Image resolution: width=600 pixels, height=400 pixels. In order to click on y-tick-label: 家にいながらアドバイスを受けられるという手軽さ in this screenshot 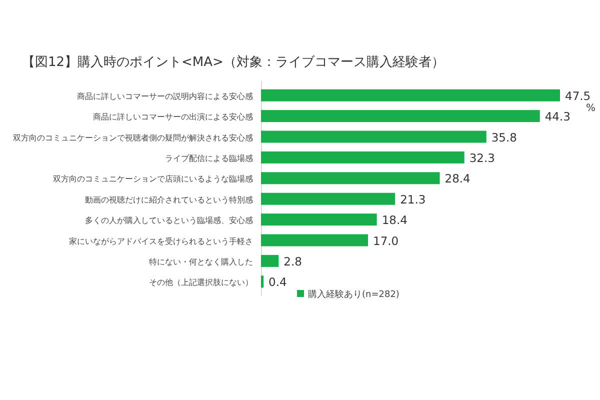, I will do `click(161, 241)`.